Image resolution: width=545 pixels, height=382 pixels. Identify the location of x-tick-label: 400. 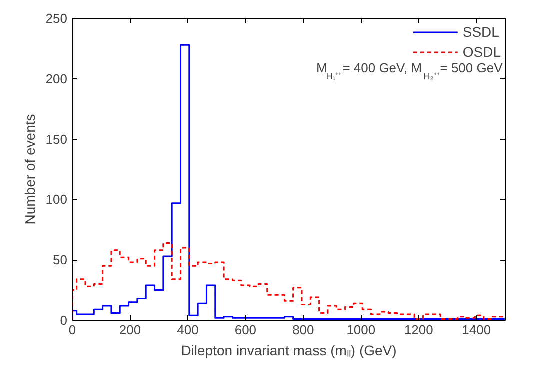
(188, 330).